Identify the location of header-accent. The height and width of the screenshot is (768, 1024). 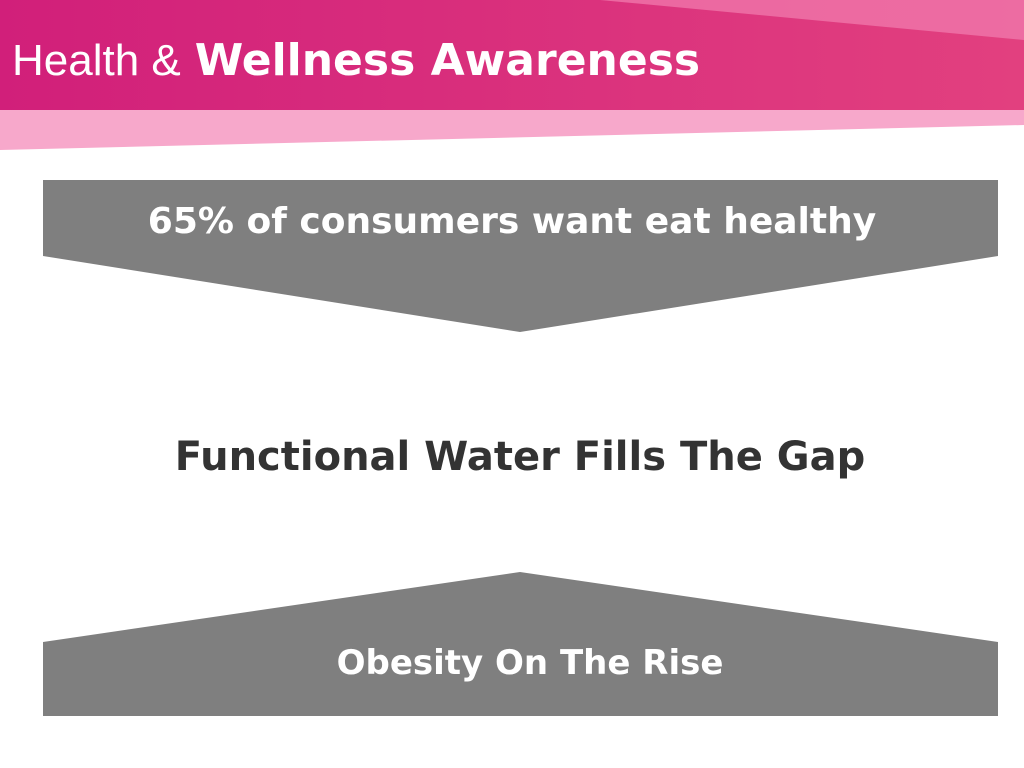
(812, 20).